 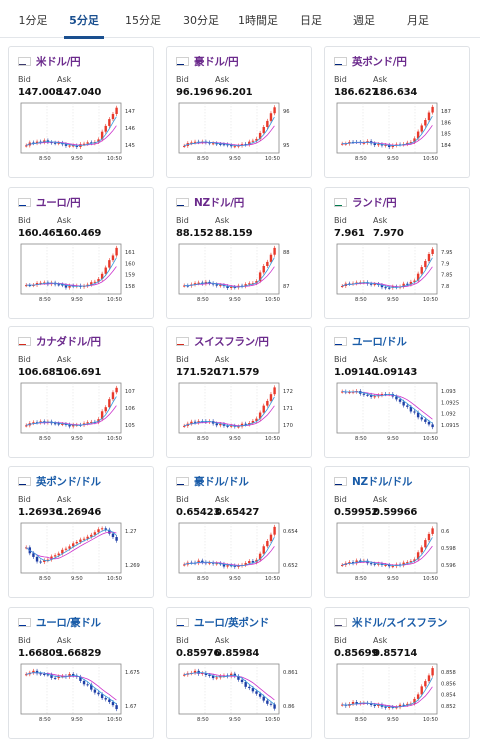 I want to click on nzd-jpy-flag-icon, so click(x=182, y=202).